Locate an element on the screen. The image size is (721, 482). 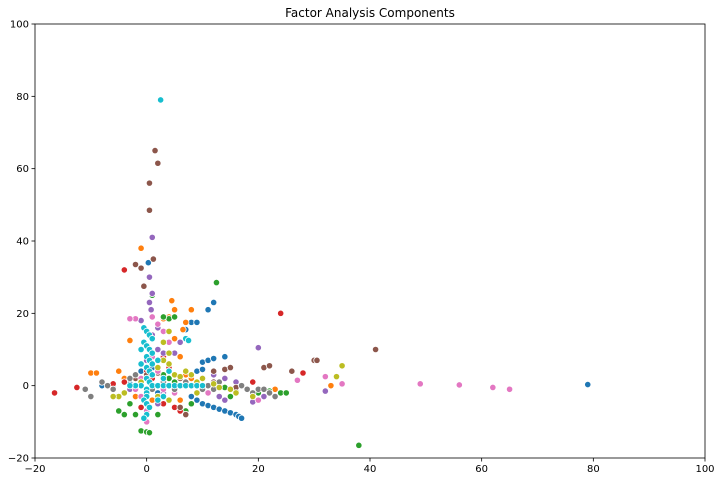
y-tick-label: 60 is located at coordinates (22, 169).